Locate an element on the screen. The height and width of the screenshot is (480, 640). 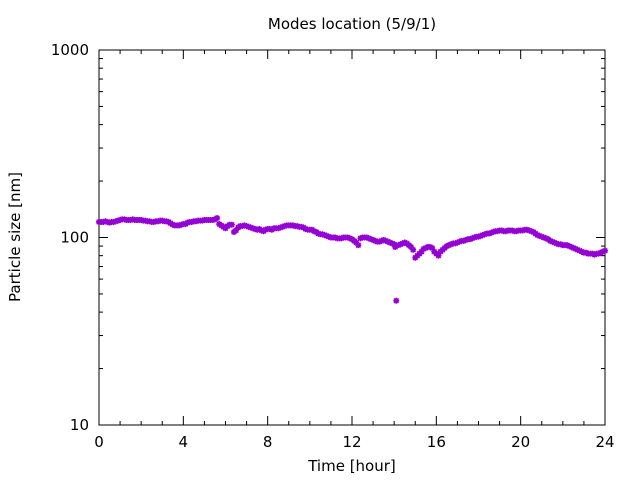
y-tick-label: 10 is located at coordinates (79, 425).